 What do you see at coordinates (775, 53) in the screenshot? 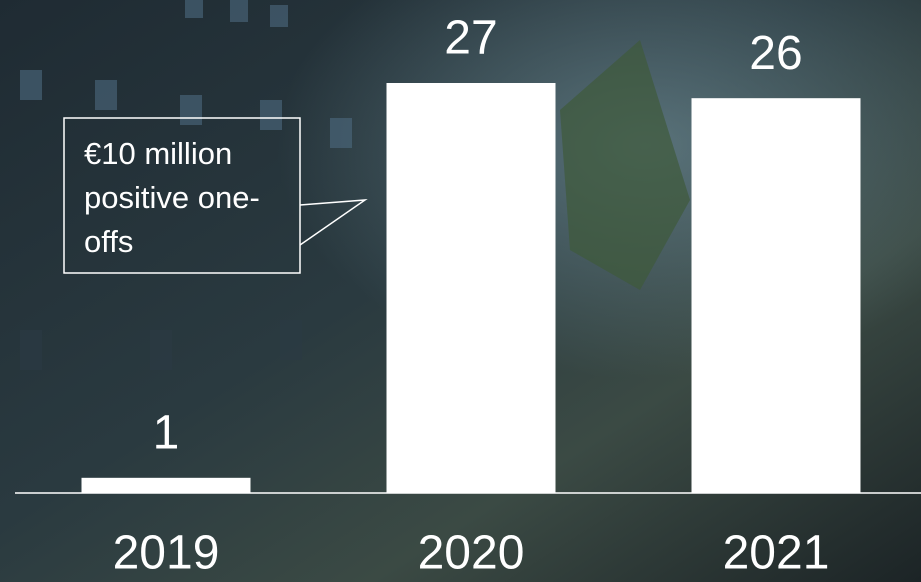
I see `value-label: 26` at bounding box center [775, 53].